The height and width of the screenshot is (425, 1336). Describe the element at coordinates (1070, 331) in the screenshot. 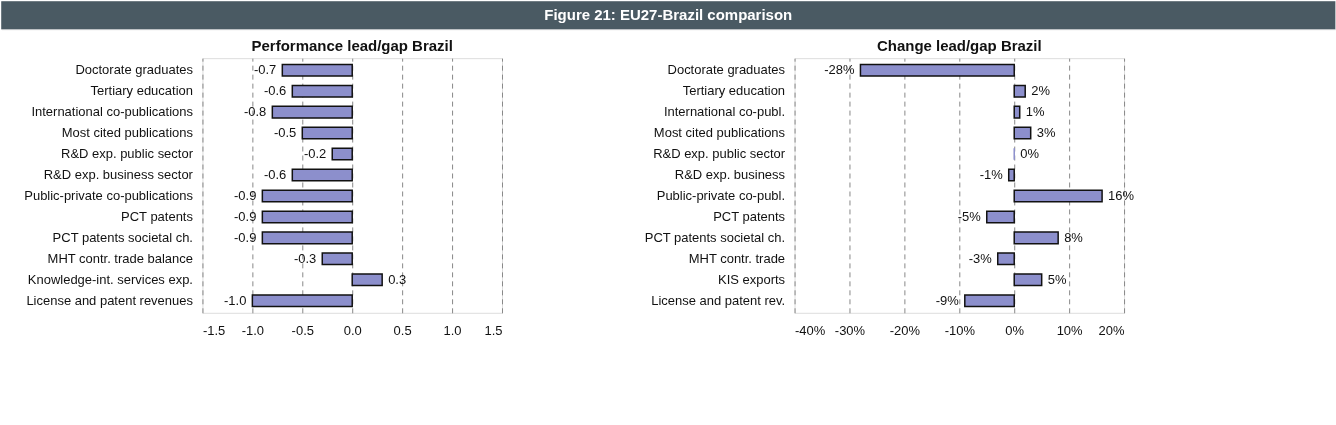

I see `x-tick-label: 10%` at that location.